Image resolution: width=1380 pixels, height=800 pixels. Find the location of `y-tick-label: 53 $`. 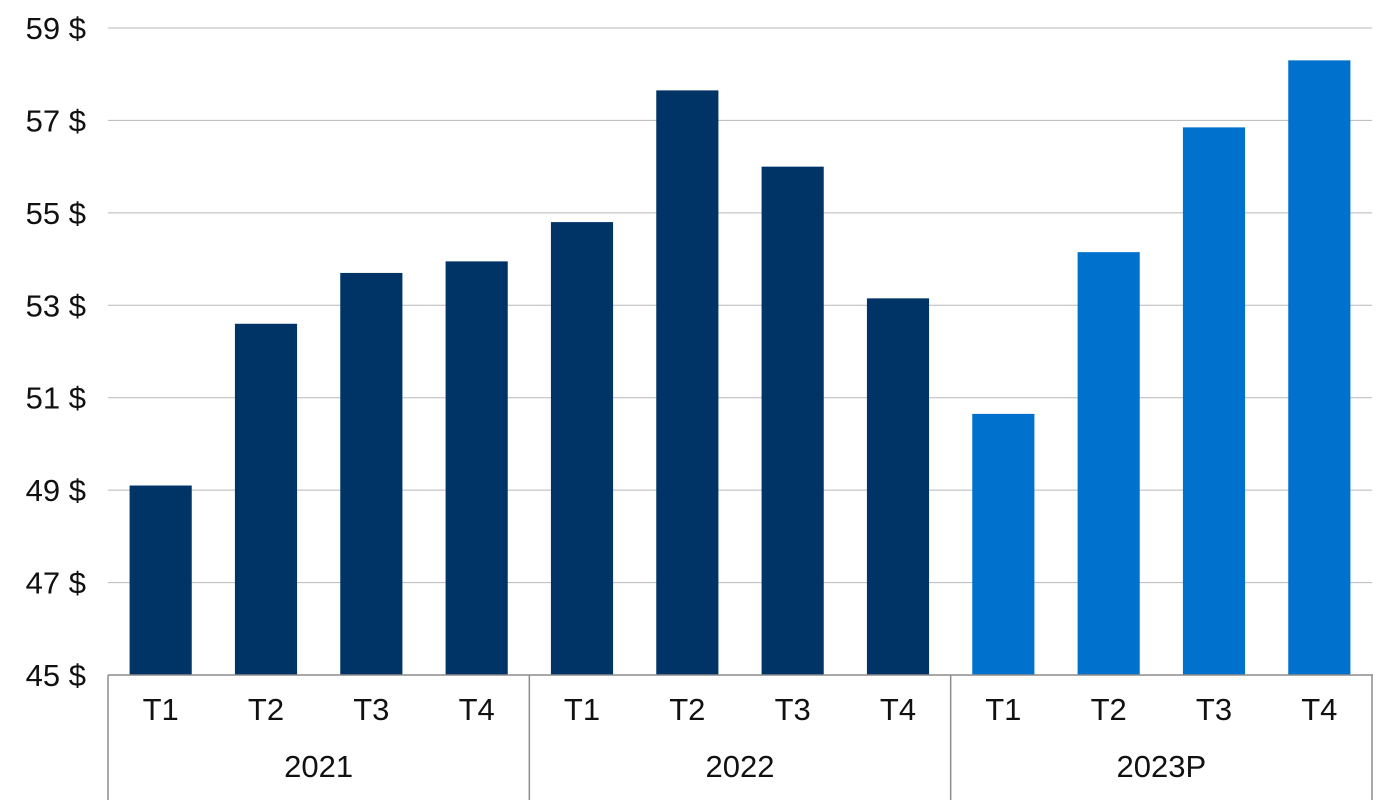

y-tick-label: 53 $ is located at coordinates (56, 305).